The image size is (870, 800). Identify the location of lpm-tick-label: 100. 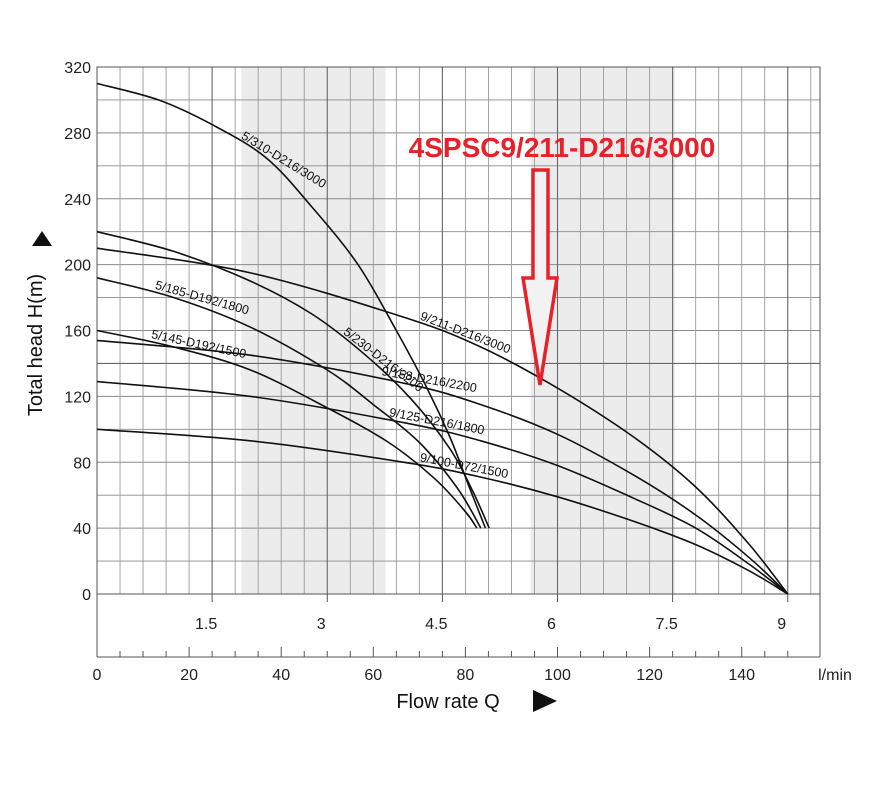
(557, 675).